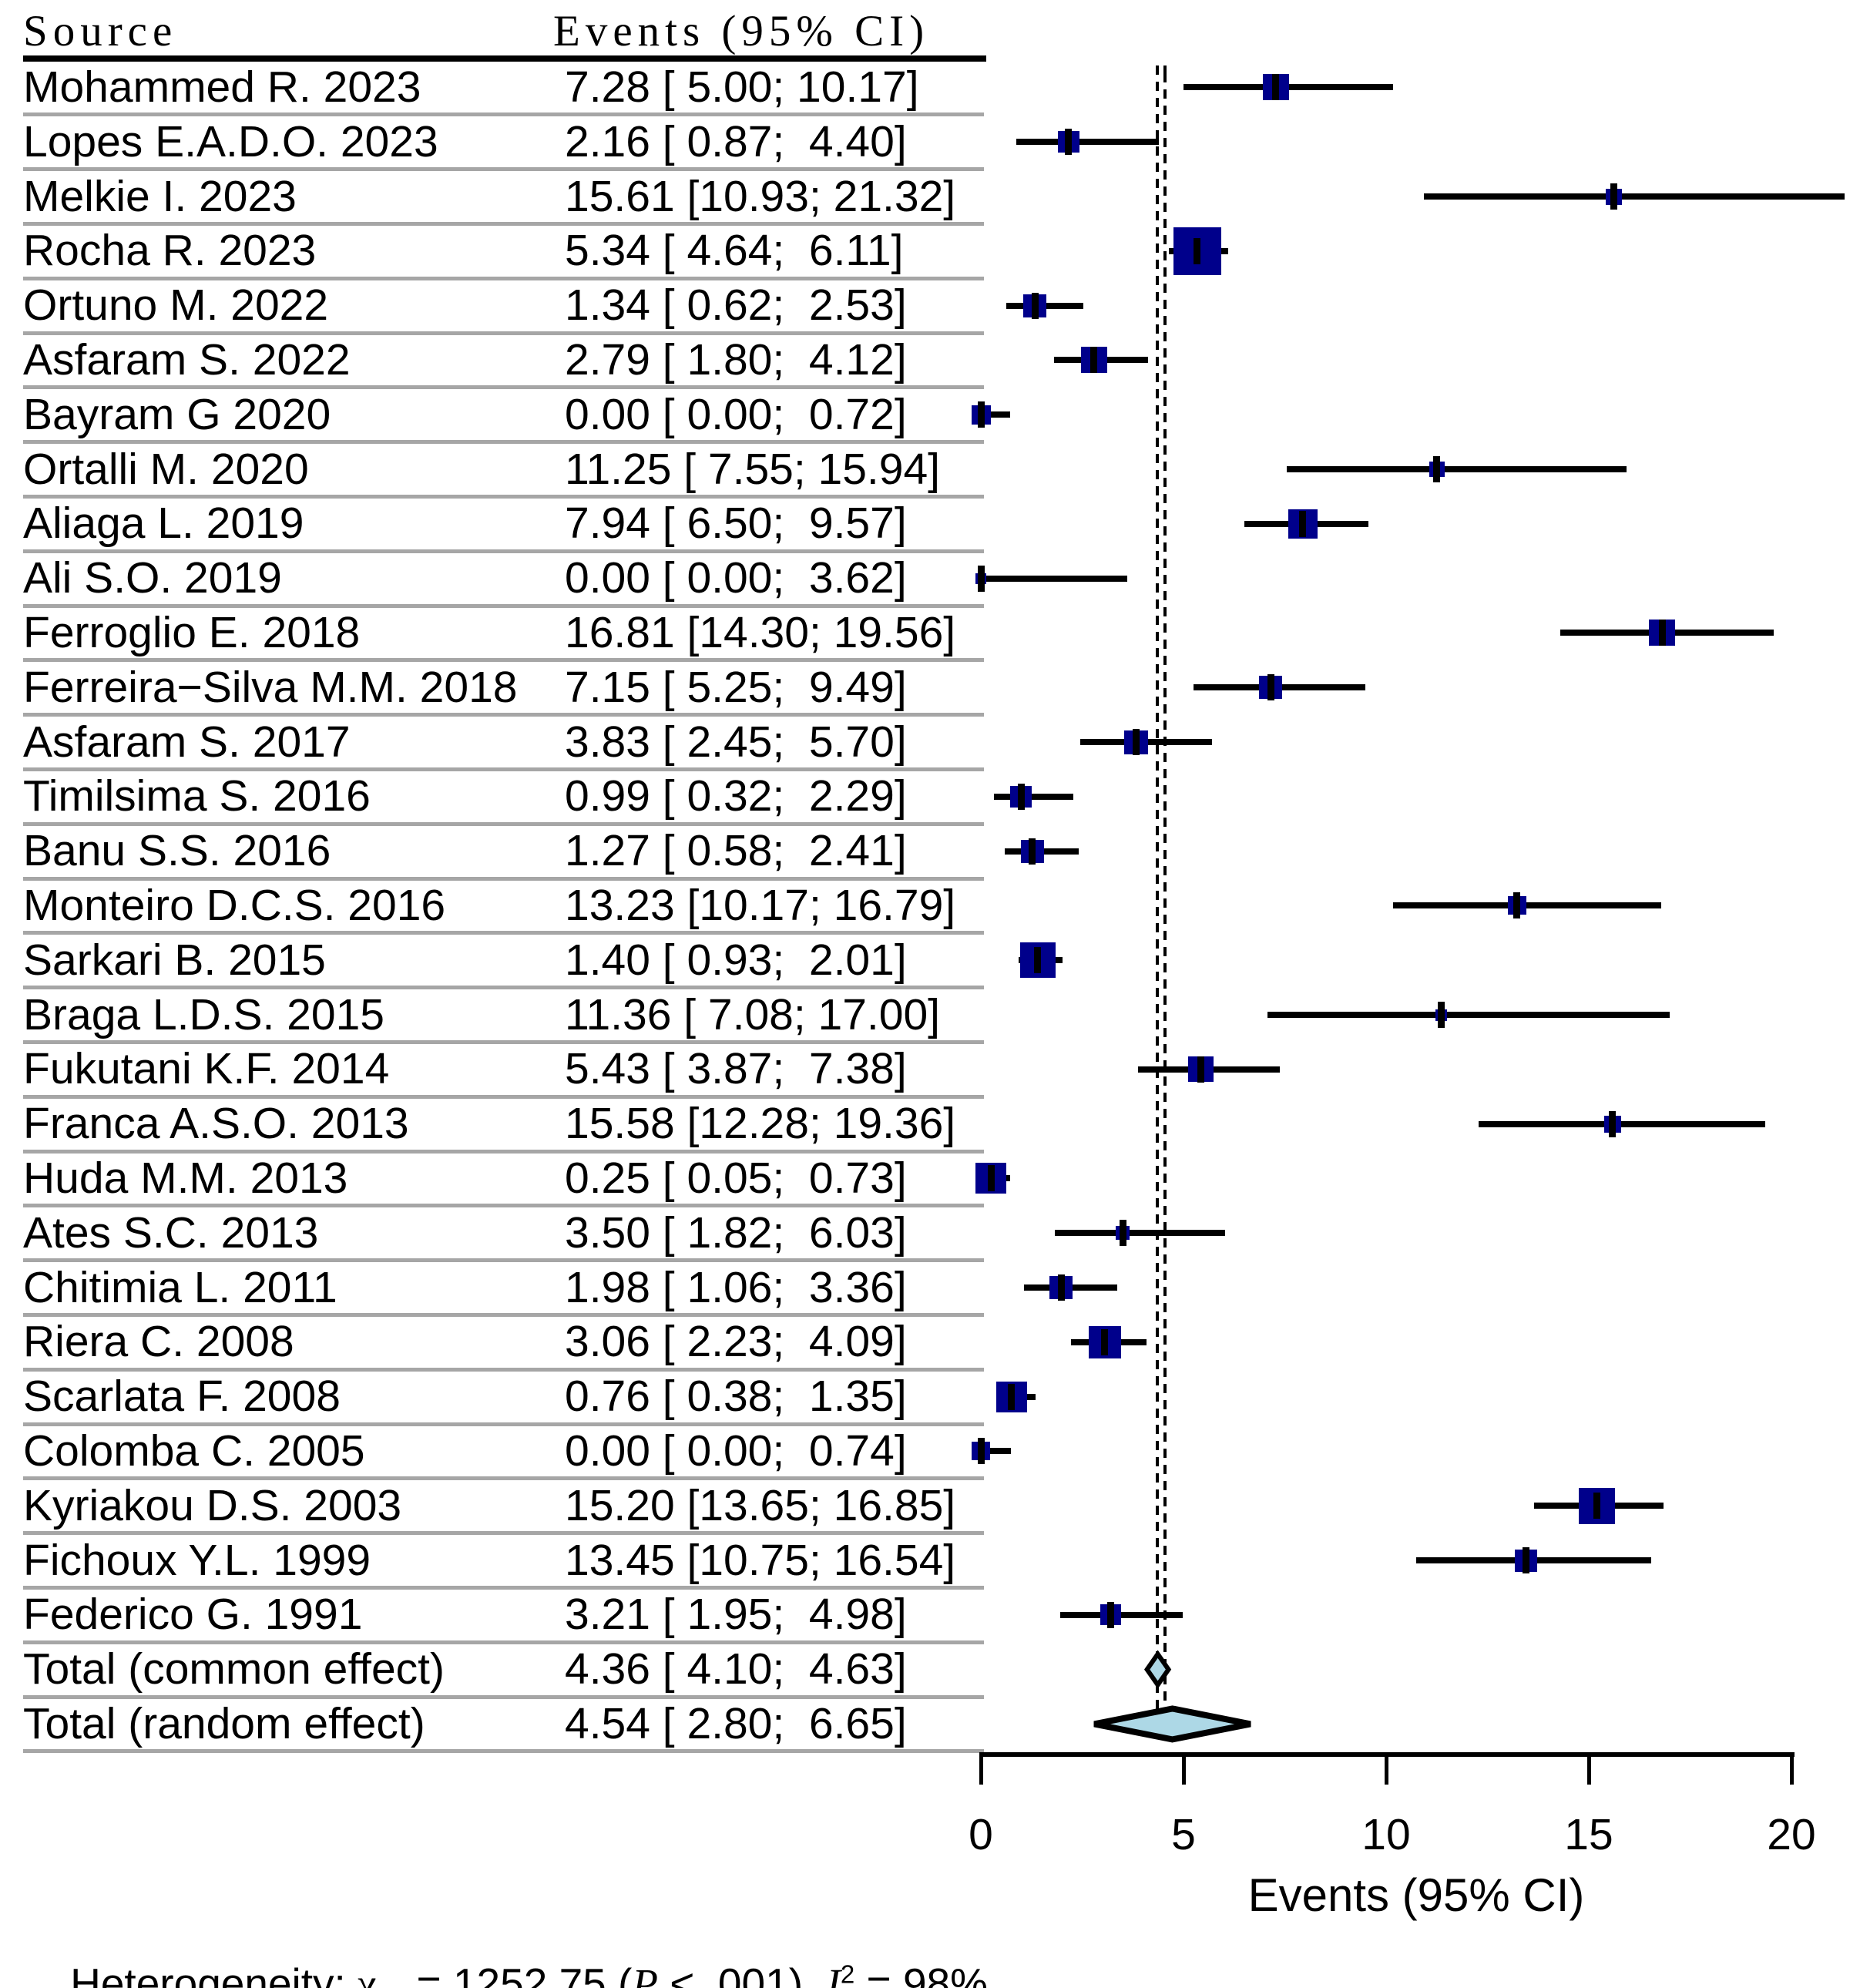  I want to click on study-label: Colomba C. 2005, so click(194, 1451).